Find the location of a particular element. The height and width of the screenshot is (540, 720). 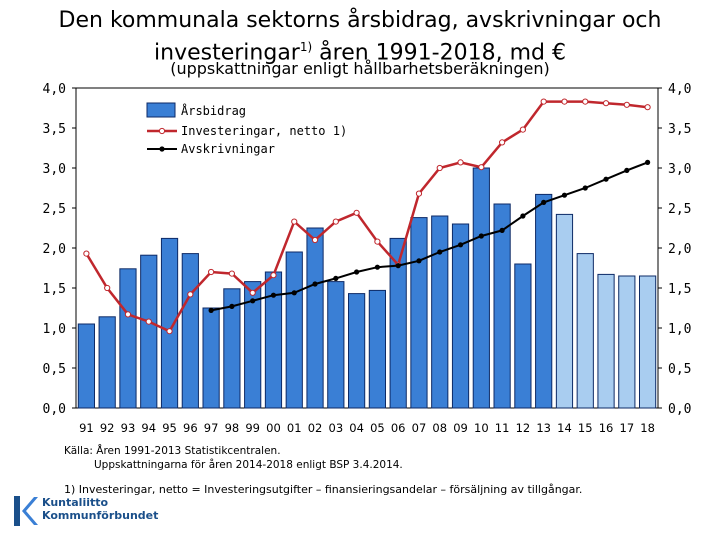

x-tick-label: 97 is located at coordinates (211, 428).